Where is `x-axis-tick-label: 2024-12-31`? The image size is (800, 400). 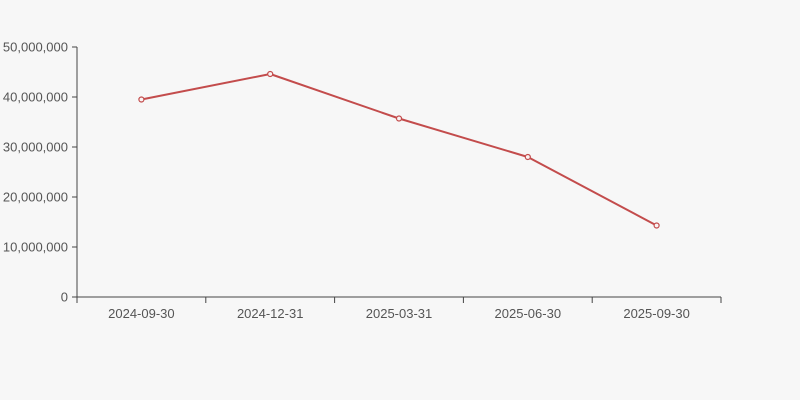
x-axis-tick-label: 2024-12-31 is located at coordinates (270, 313).